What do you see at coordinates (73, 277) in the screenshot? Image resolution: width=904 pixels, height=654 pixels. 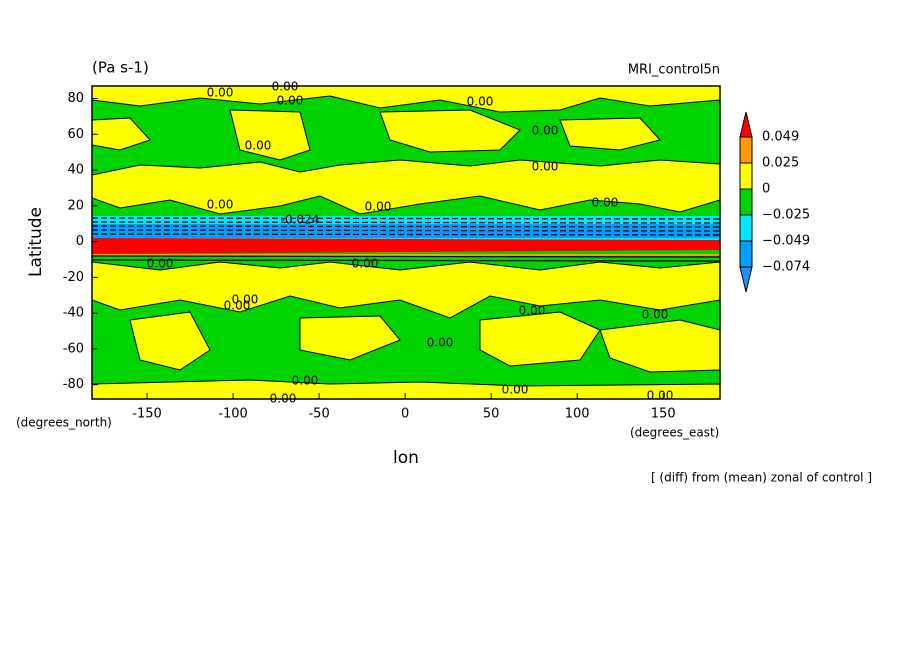 I see `y-tick-label: -20` at bounding box center [73, 277].